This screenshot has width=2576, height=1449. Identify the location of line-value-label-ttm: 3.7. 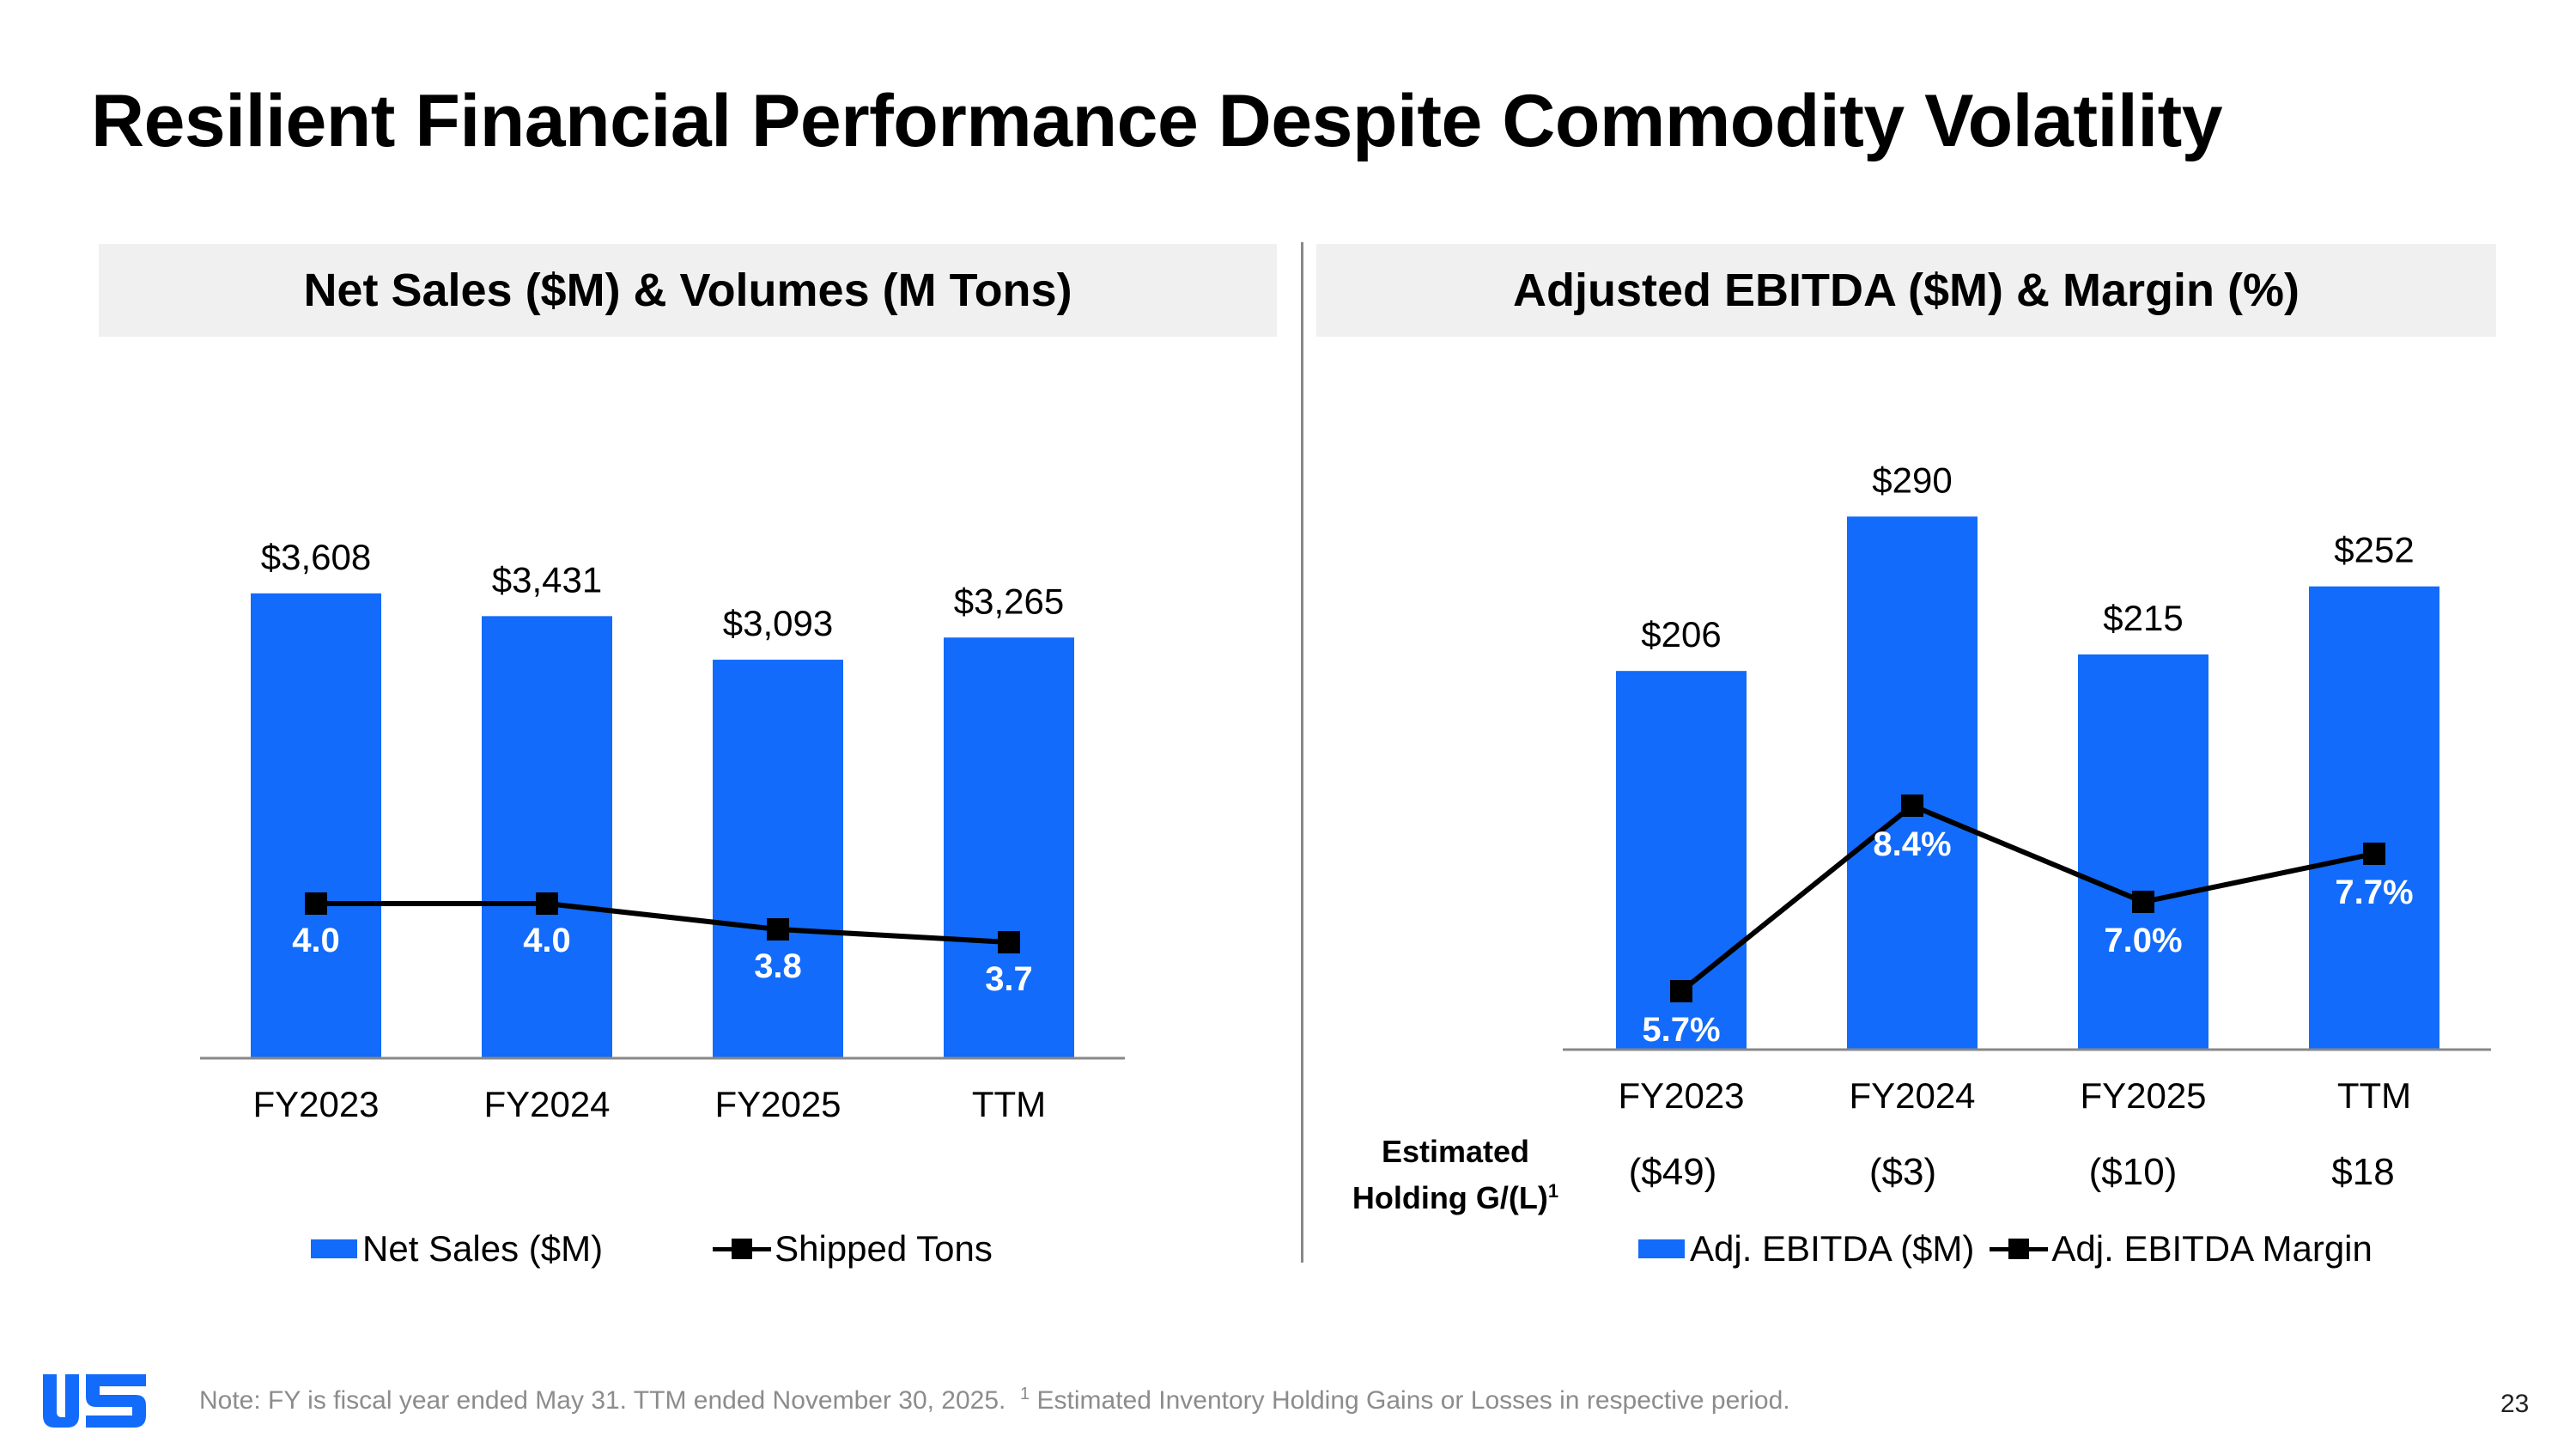
(1009, 979).